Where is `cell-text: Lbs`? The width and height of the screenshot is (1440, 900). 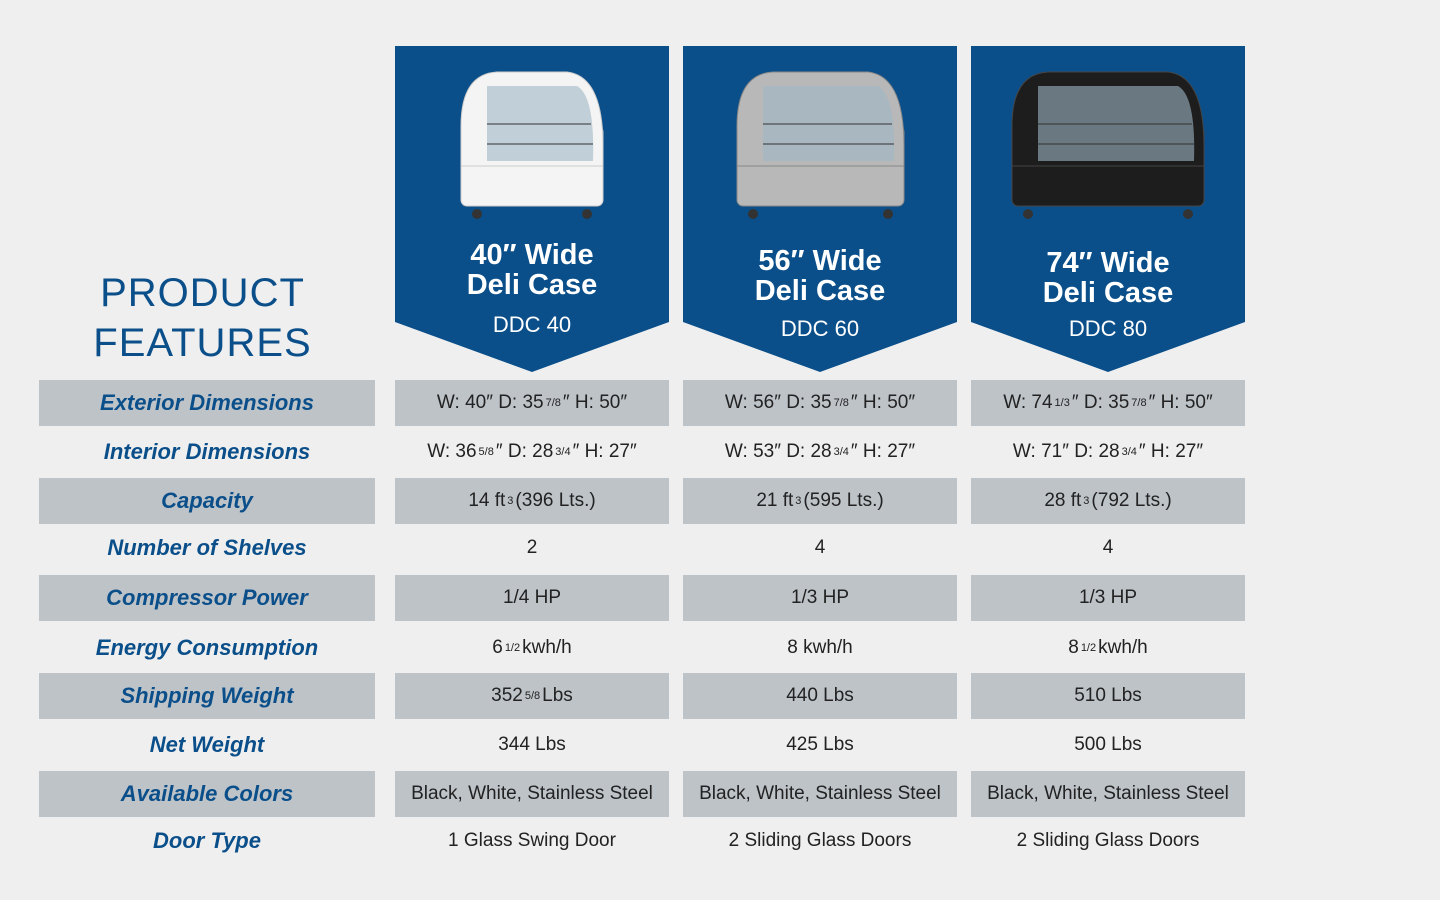
cell-text: Lbs is located at coordinates (557, 695).